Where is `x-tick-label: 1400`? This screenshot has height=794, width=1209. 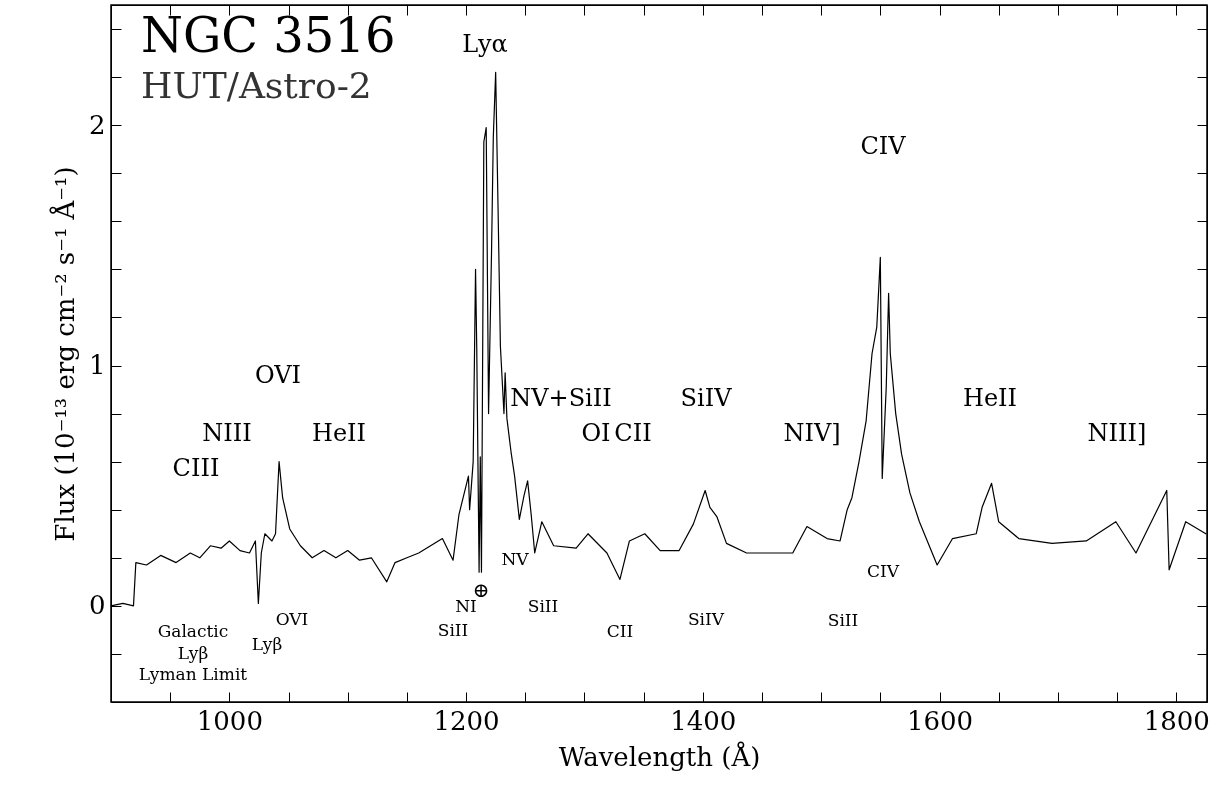 x-tick-label: 1400 is located at coordinates (703, 720).